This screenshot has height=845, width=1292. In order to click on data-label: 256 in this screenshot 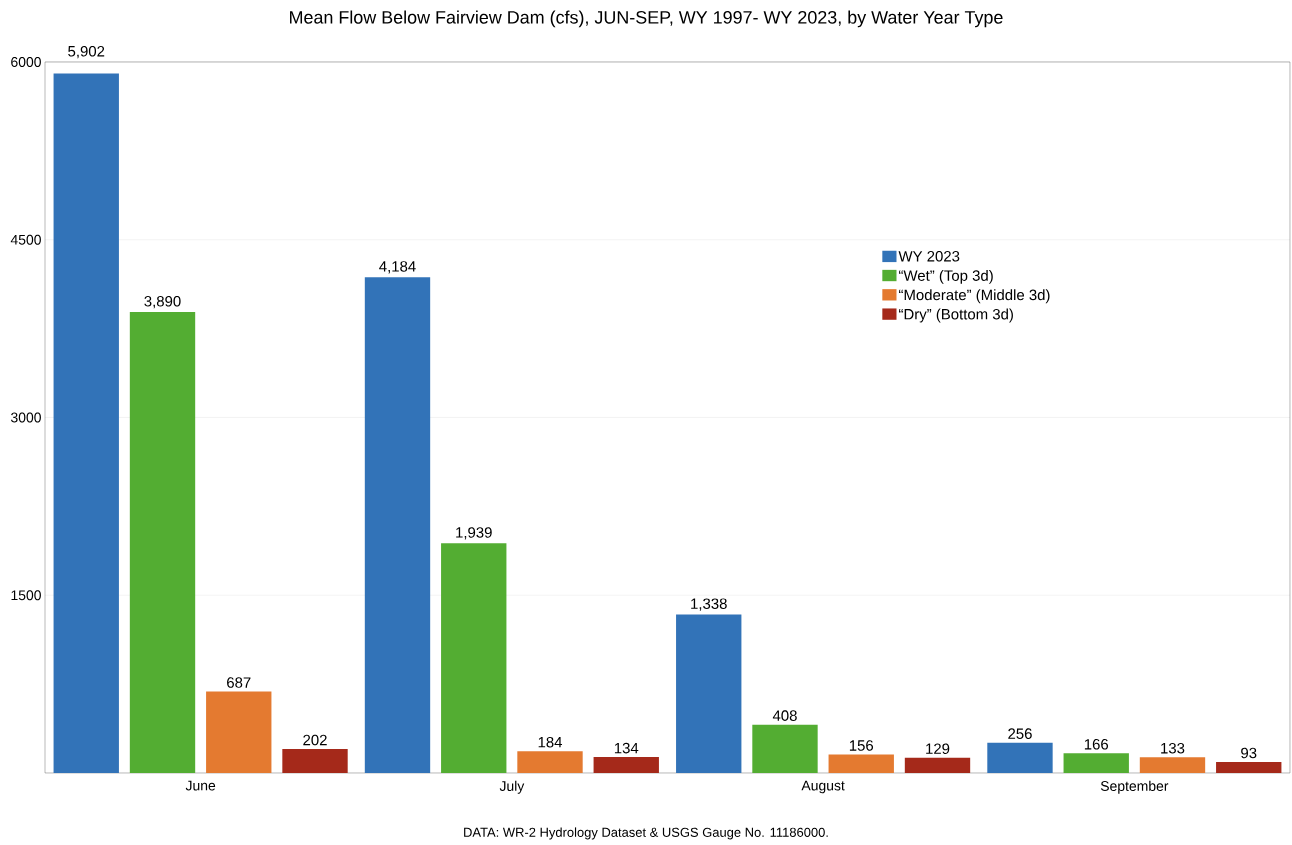, I will do `click(1020, 733)`.